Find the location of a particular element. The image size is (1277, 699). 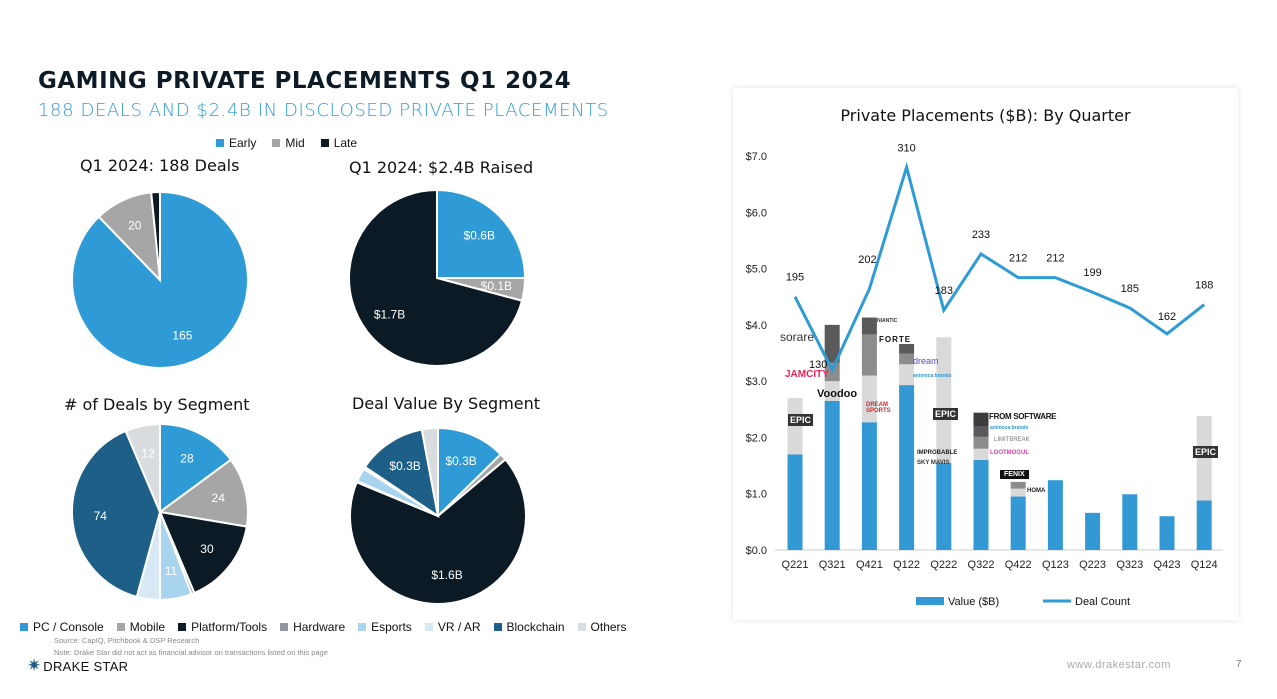

x-tick-label: Q124 is located at coordinates (1204, 565).